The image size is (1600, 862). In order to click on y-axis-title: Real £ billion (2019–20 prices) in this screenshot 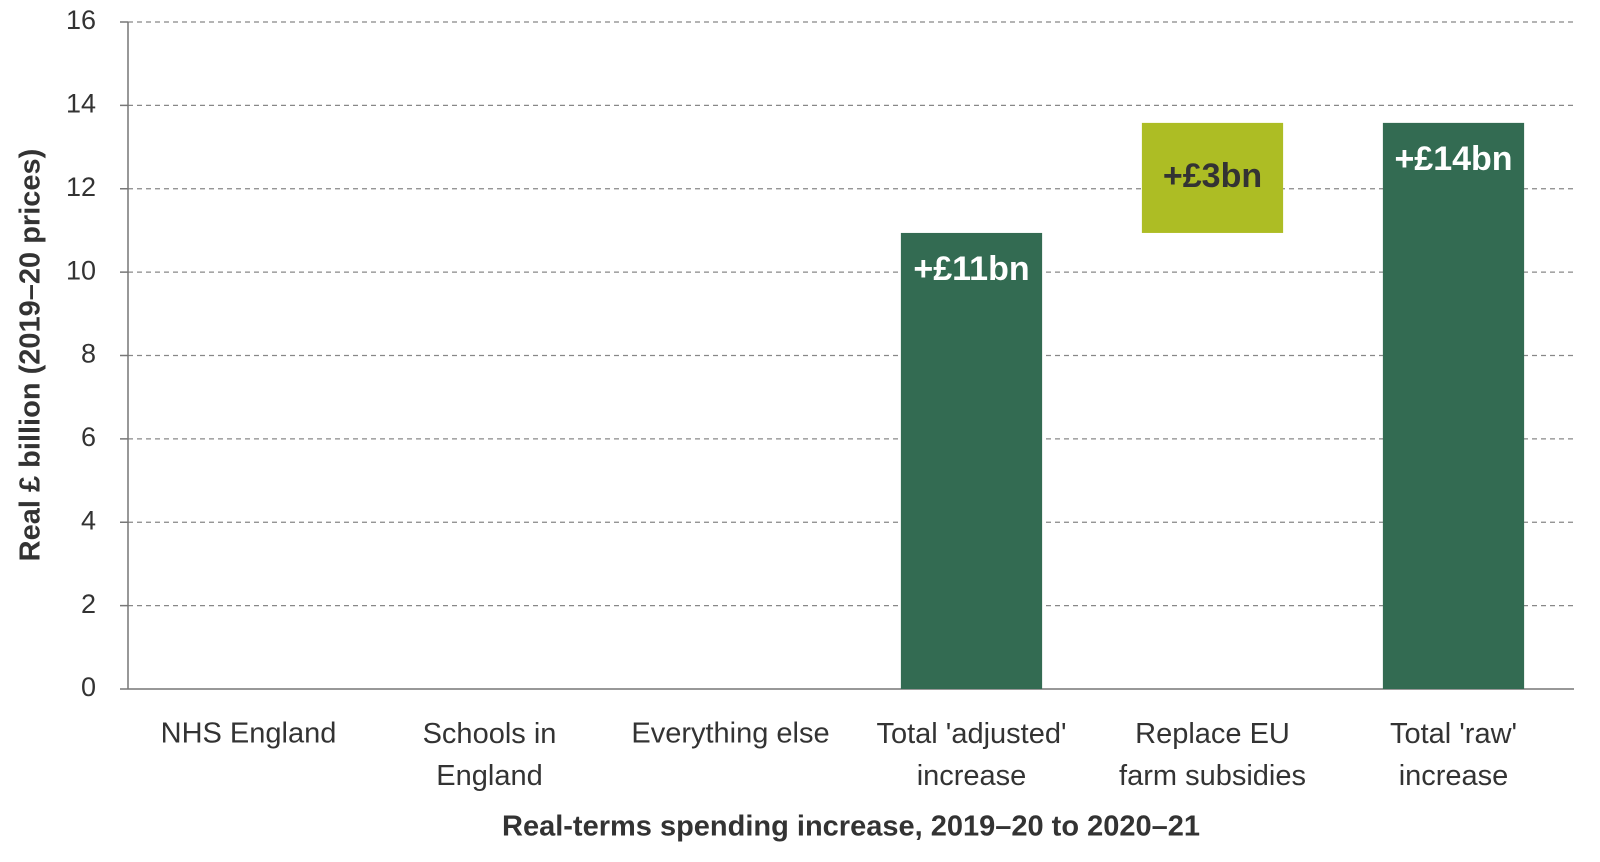, I will do `click(31, 355)`.